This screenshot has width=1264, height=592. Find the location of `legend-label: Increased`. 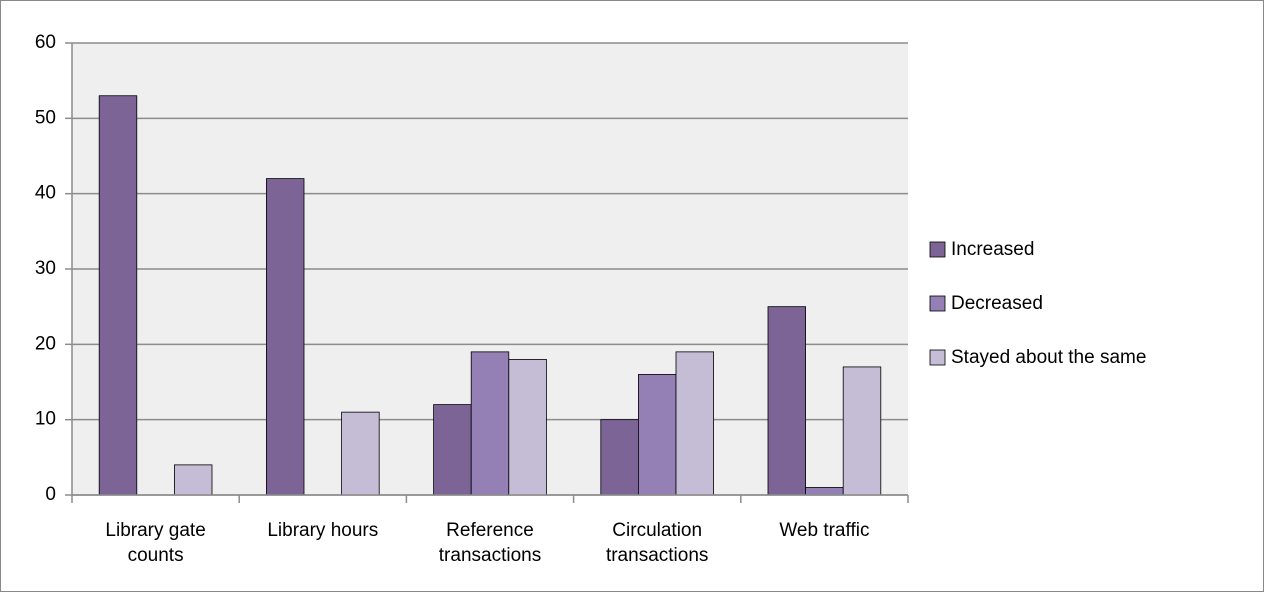

legend-label: Increased is located at coordinates (992, 249).